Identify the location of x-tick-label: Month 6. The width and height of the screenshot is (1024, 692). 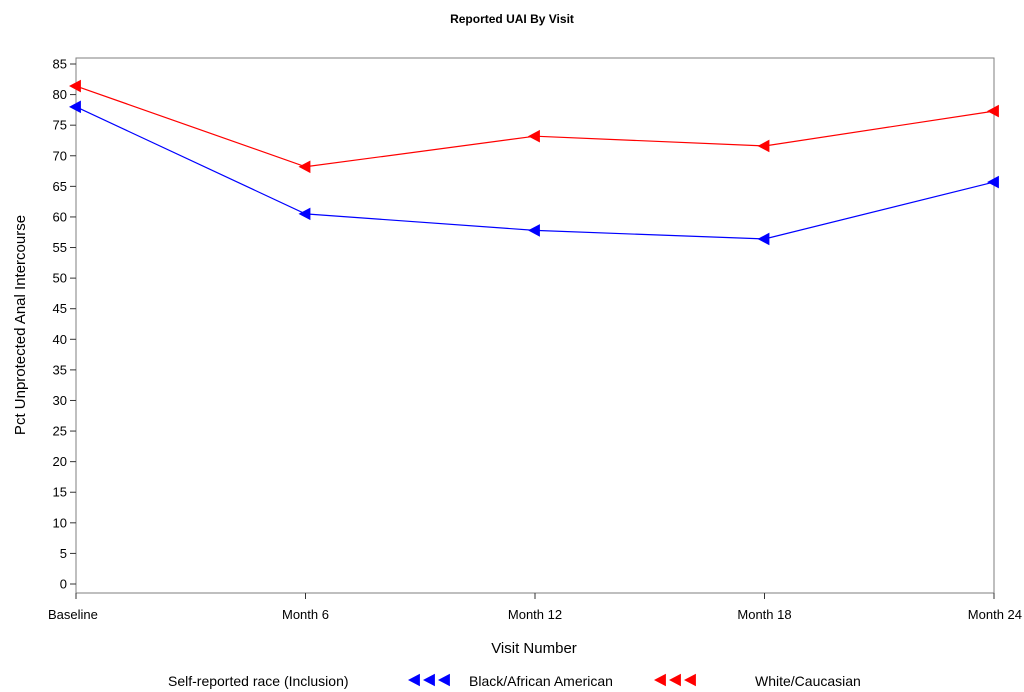
(305, 614).